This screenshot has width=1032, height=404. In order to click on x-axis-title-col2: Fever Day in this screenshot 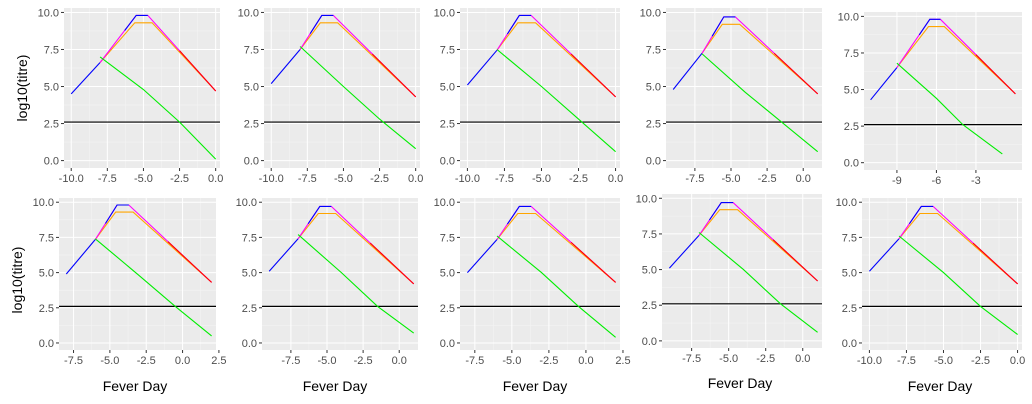, I will do `click(335, 386)`.